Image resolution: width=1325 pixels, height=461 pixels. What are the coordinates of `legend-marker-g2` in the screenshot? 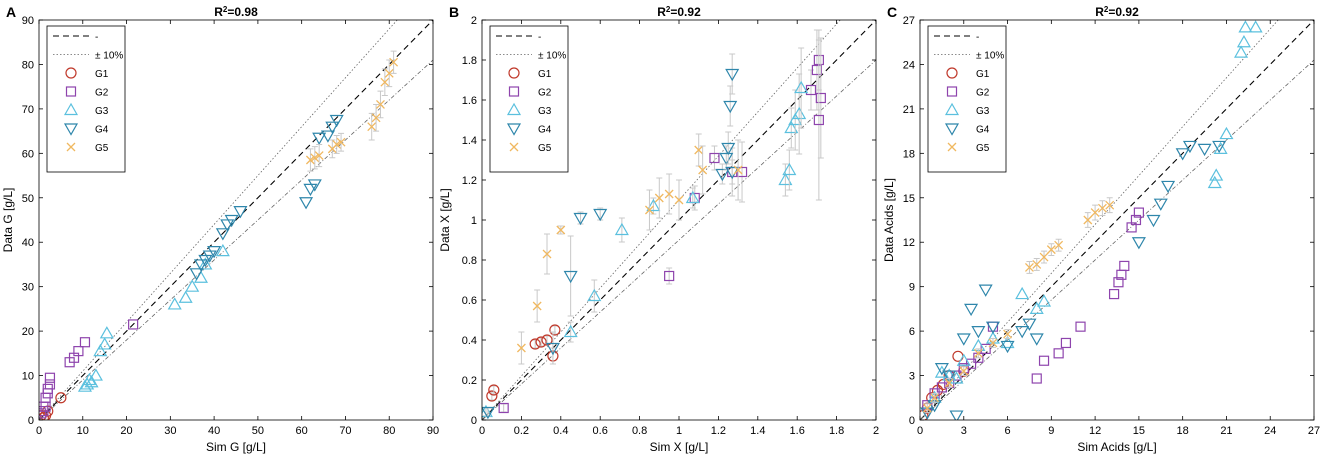 It's located at (71, 91).